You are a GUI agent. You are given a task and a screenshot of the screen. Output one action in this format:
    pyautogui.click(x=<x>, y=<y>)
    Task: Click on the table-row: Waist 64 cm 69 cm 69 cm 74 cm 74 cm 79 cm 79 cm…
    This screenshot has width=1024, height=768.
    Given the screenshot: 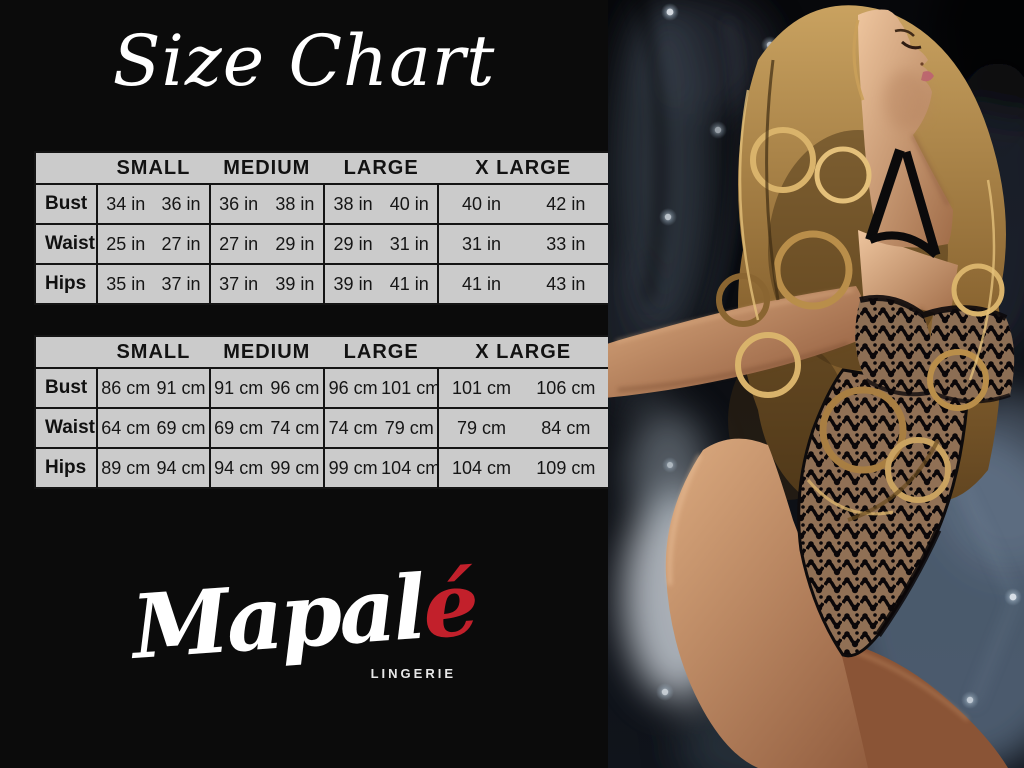 What is the action you would take?
    pyautogui.click(x=322, y=427)
    